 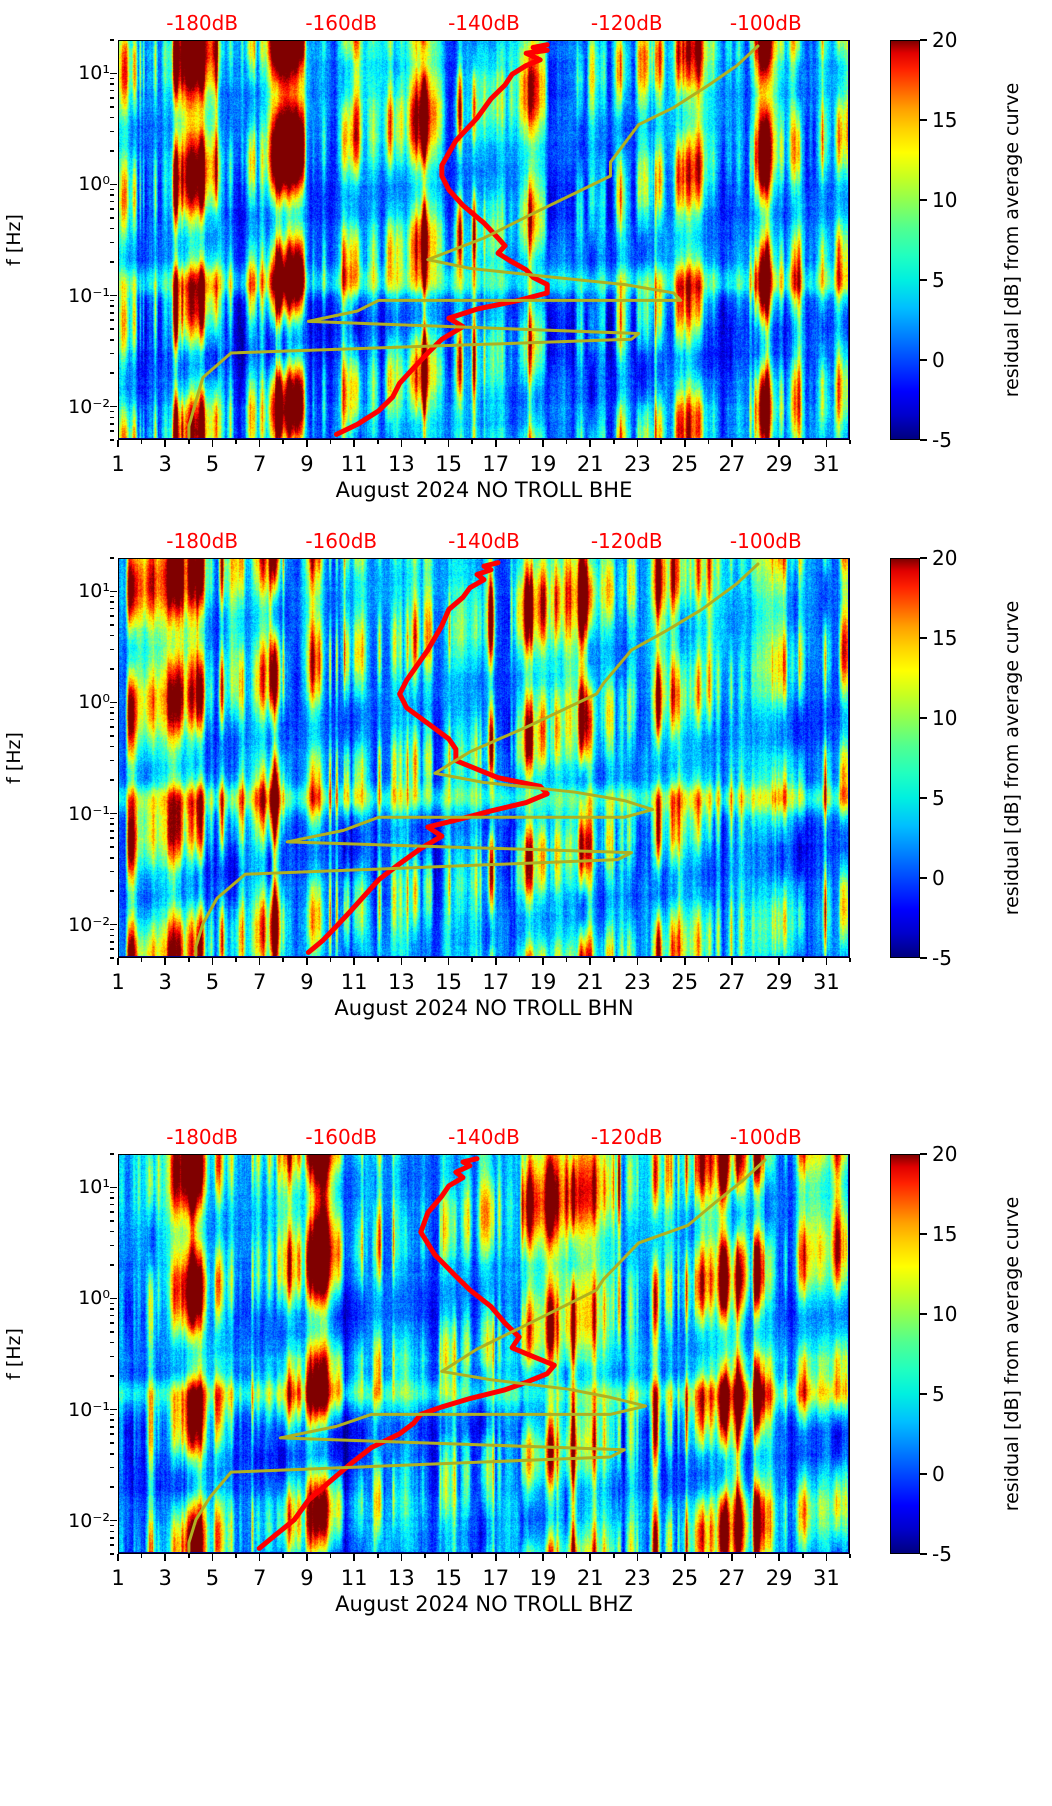 What do you see at coordinates (89, 813) in the screenshot?
I see `y-tick-label: 10⁻¹` at bounding box center [89, 813].